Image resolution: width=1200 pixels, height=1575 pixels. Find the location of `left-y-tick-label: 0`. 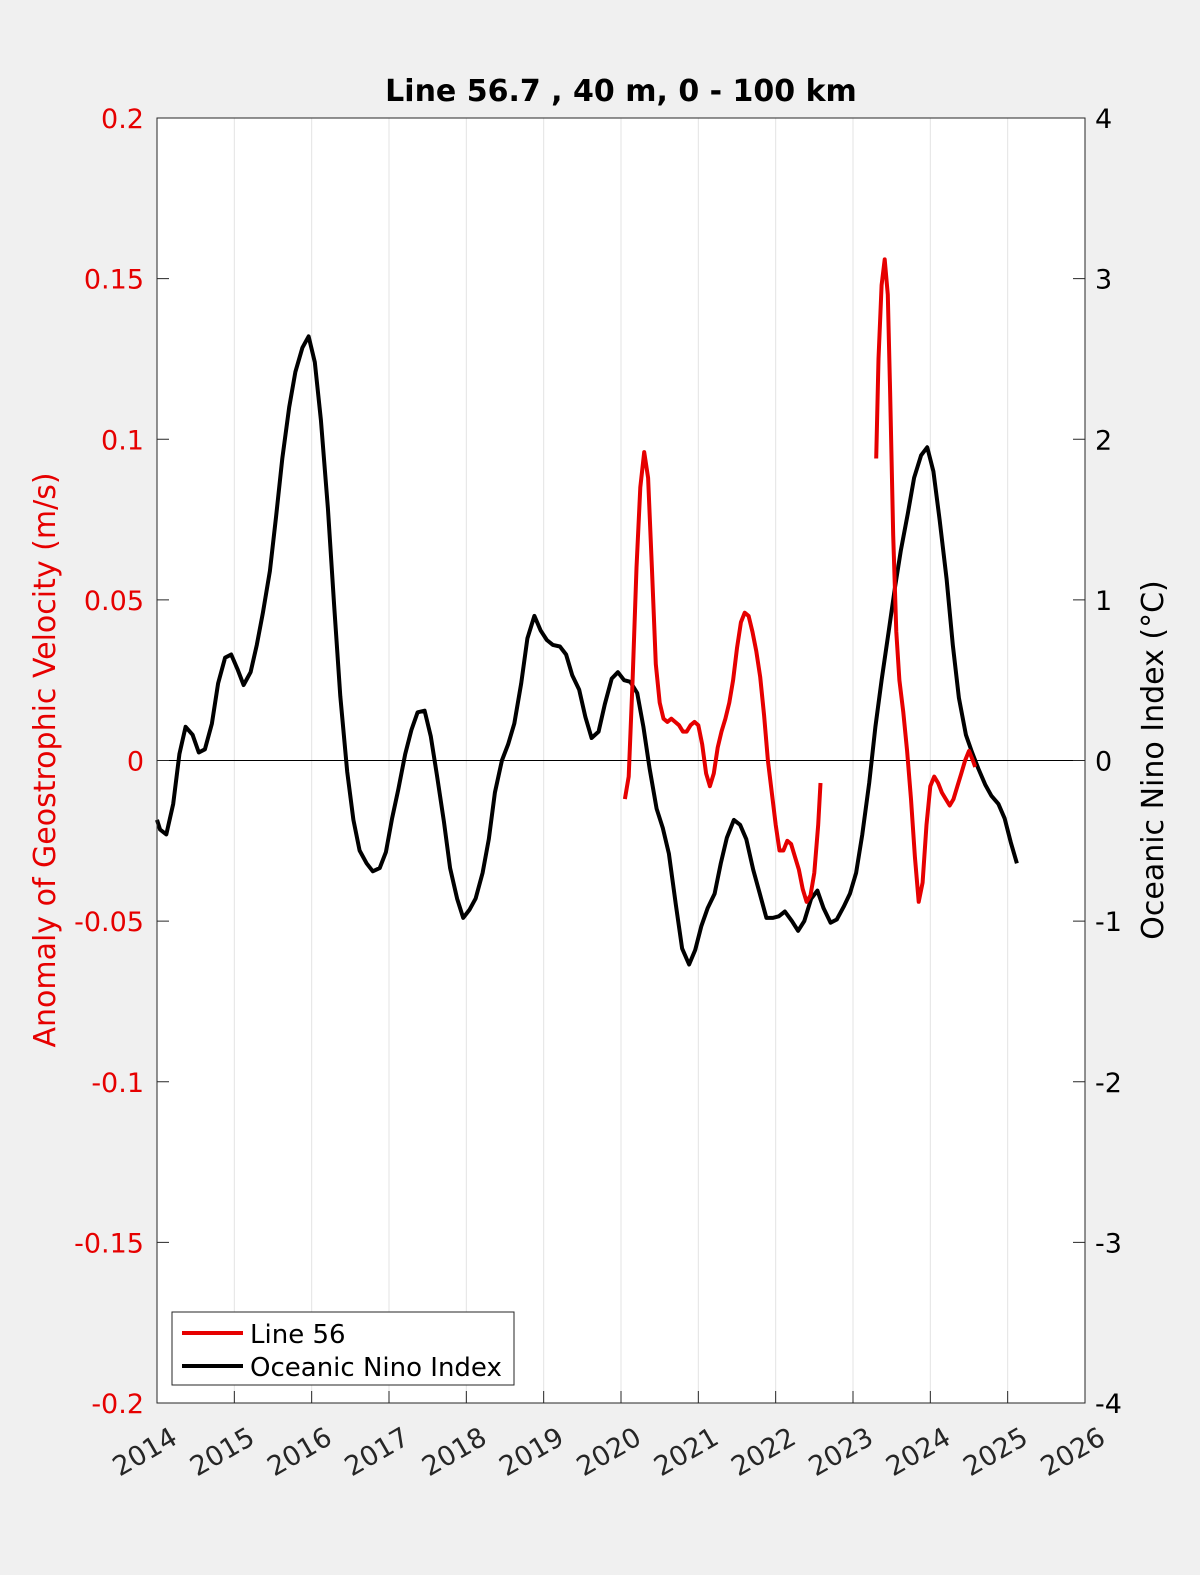

left-y-tick-label: 0 is located at coordinates (135, 762).